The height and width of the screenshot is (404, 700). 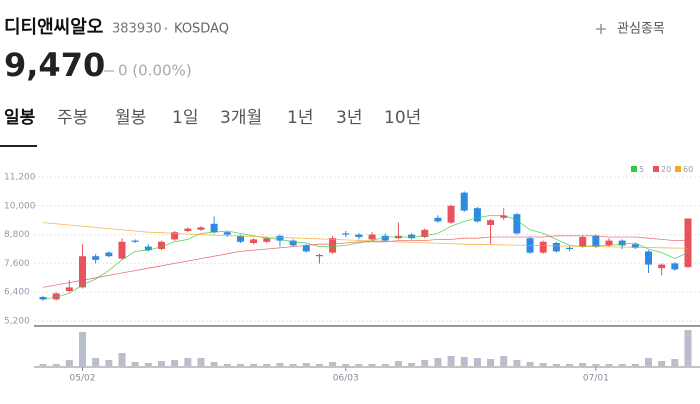 I want to click on legend-label: 60, so click(x=688, y=169).